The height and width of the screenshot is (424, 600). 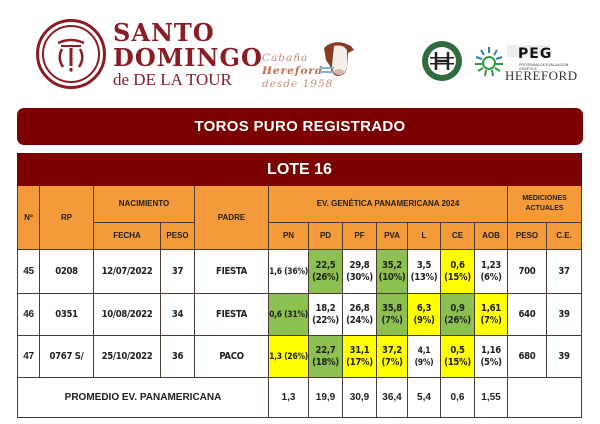 I want to click on header-pn: PN, so click(x=289, y=236).